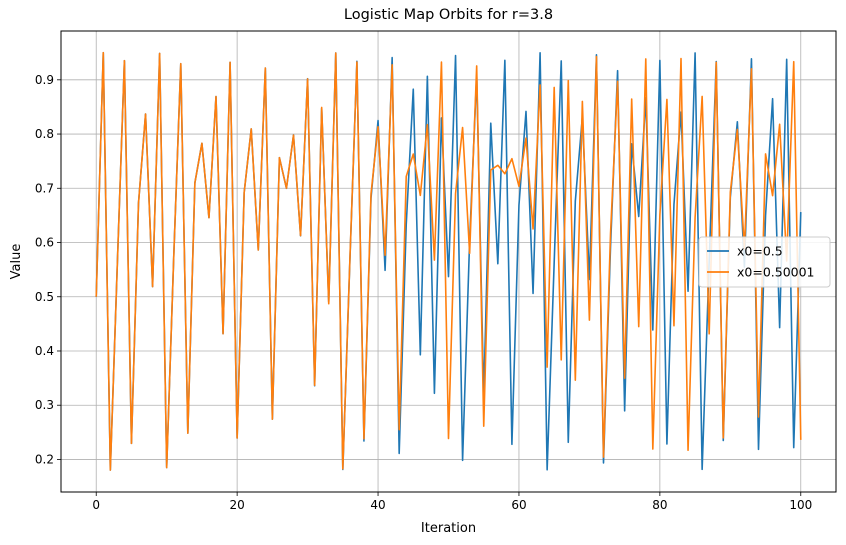 This screenshot has width=846, height=545. What do you see at coordinates (44, 297) in the screenshot?
I see `y-tick-label: 0.5` at bounding box center [44, 297].